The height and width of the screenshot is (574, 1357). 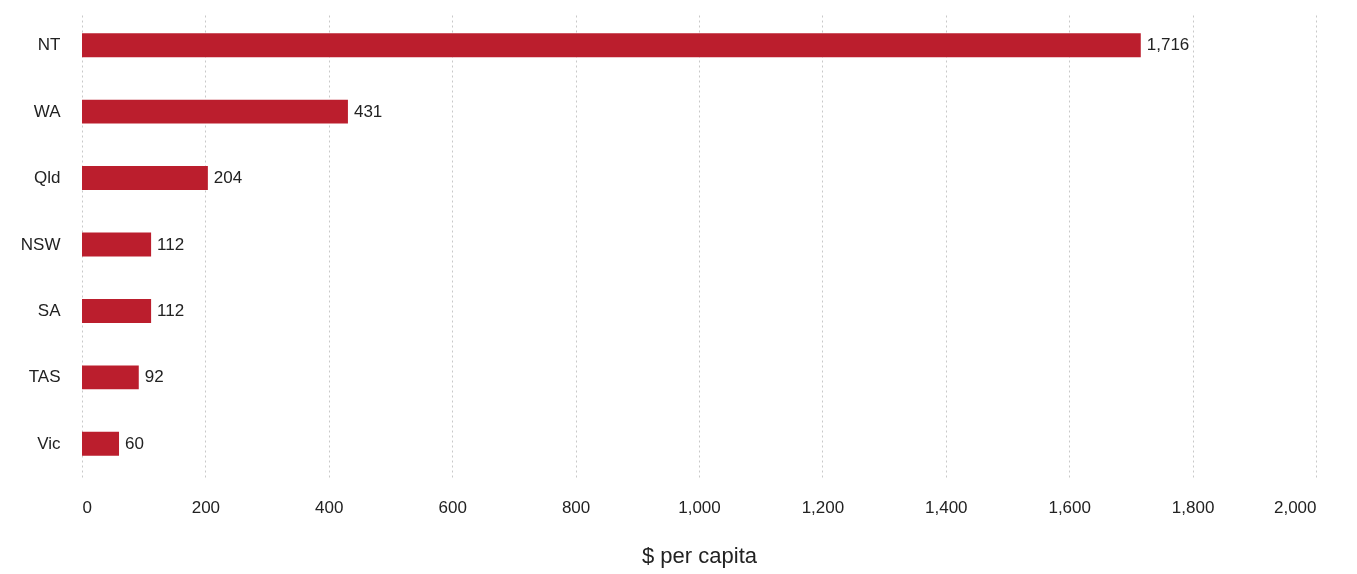 I want to click on y-tick-label: WA, so click(x=47, y=111).